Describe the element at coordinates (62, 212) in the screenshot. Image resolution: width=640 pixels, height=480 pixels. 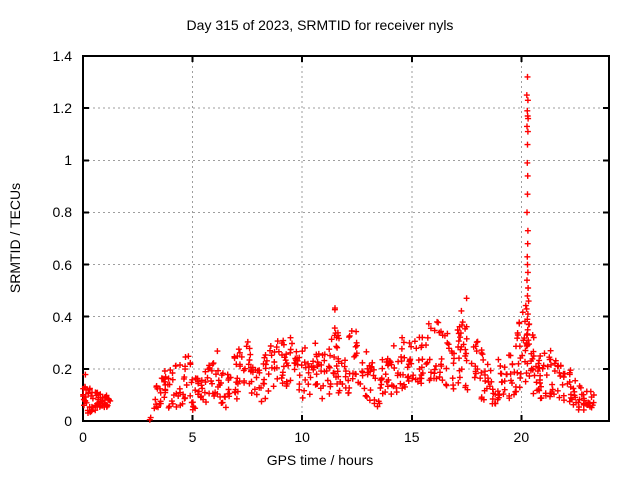
I see `y-tick-label: 0.8` at that location.